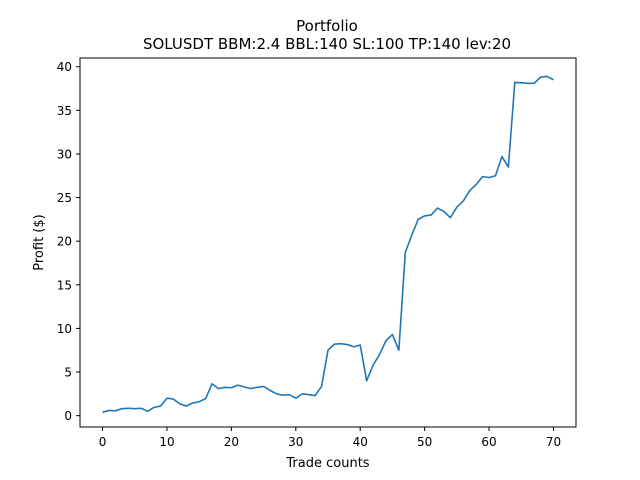 This screenshot has height=480, width=640. Describe the element at coordinates (39, 242) in the screenshot. I see `y-axis-label: Profit ($)` at that location.